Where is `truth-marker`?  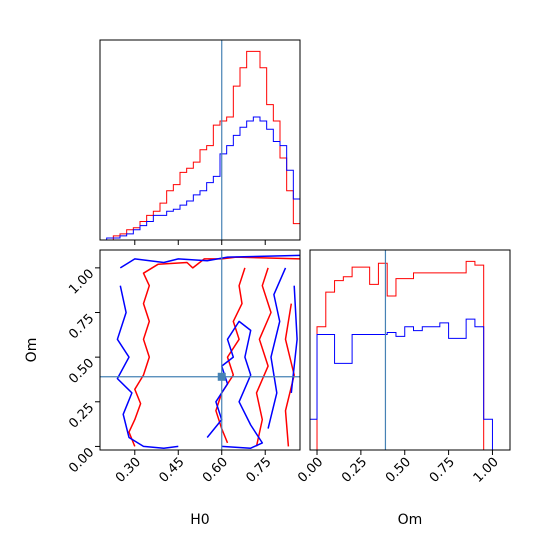 truth-marker is located at coordinates (221, 376).